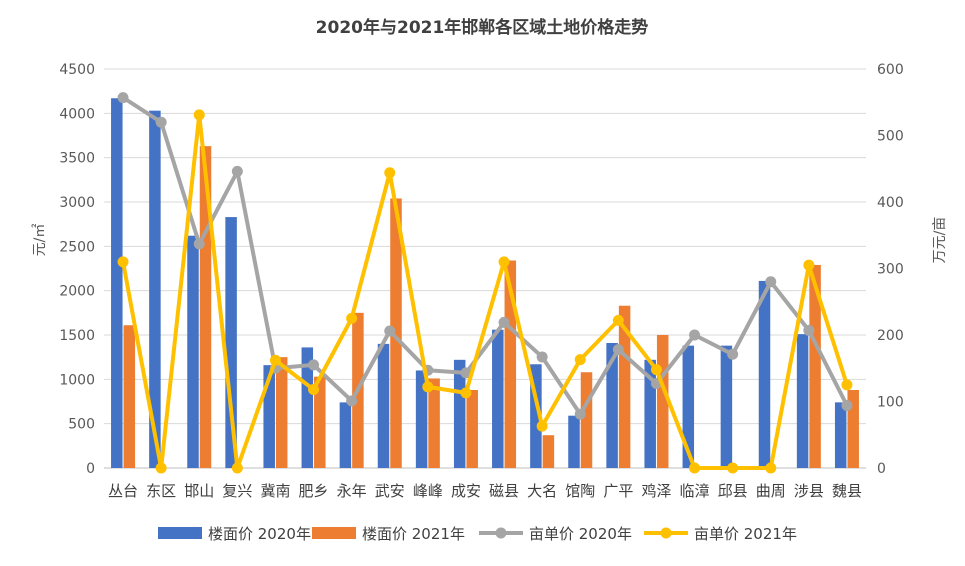 This screenshot has height=566, width=965. What do you see at coordinates (542, 491) in the screenshot?
I see `category-label: 大名` at bounding box center [542, 491].